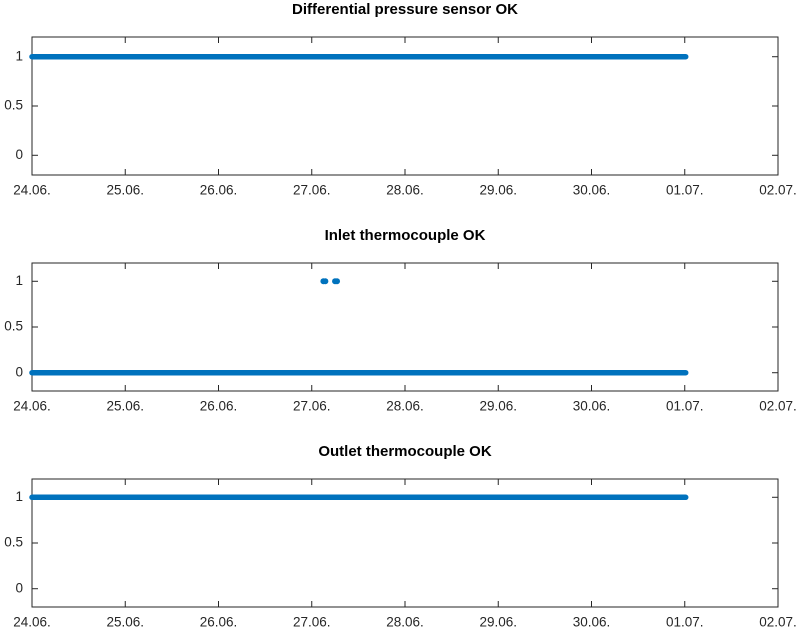 The height and width of the screenshot is (630, 800). Describe the element at coordinates (405, 451) in the screenshot. I see `chart-title: Outlet thermocouple OK` at that location.